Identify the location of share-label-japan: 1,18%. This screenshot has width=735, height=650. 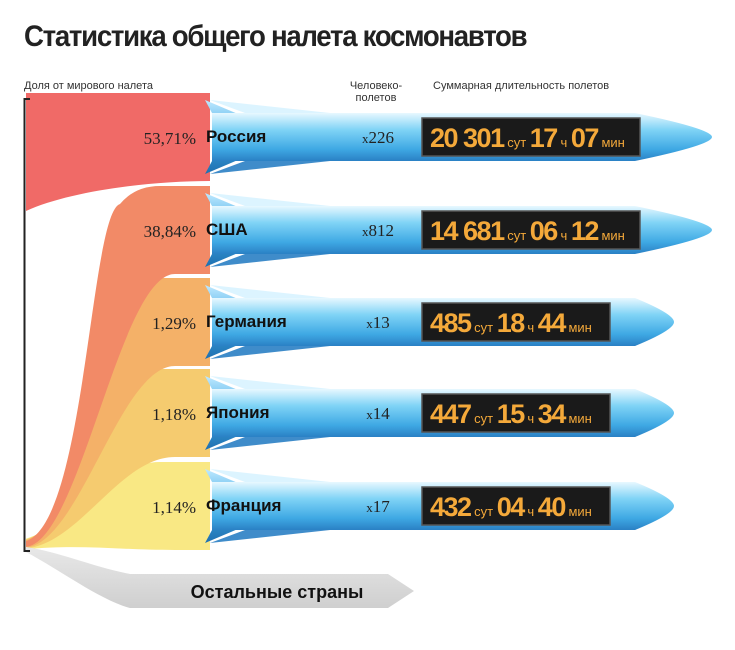
(174, 414).